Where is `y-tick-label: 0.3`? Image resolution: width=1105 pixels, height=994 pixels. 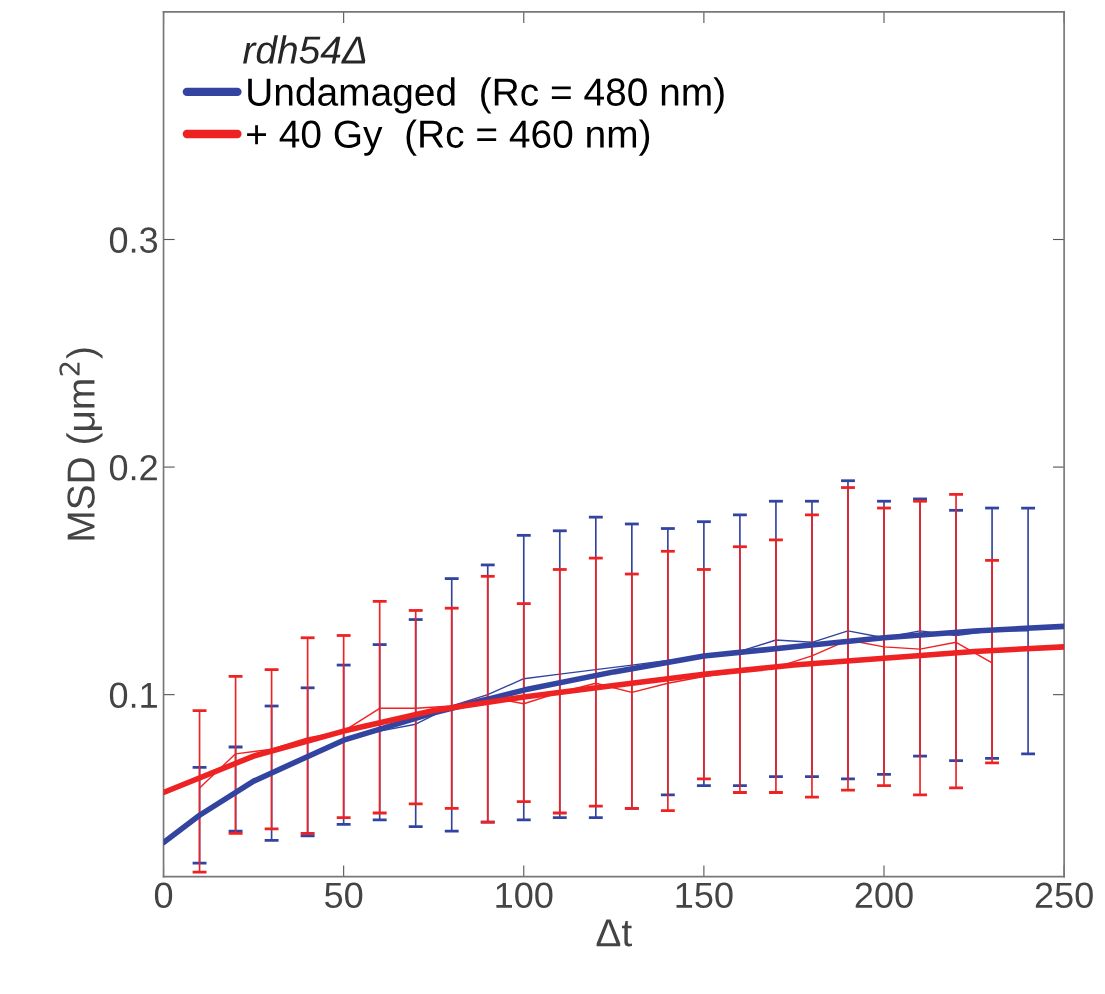 y-tick-label: 0.3 is located at coordinates (133, 240).